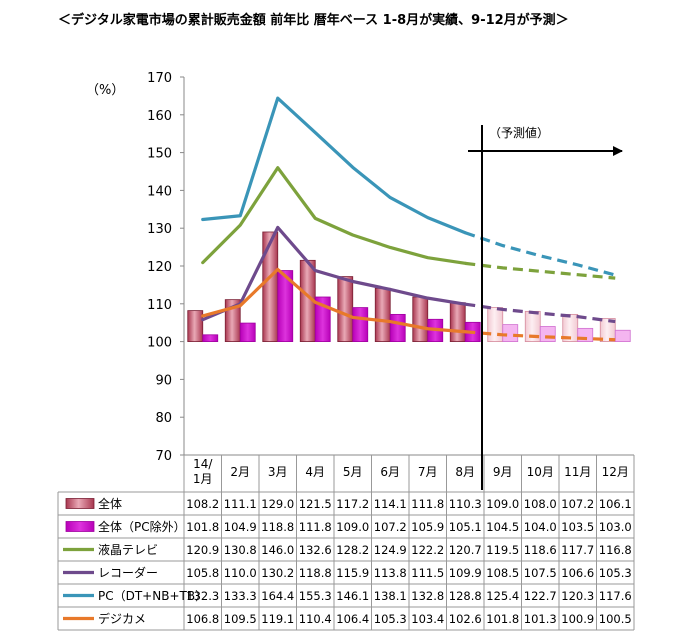  Describe the element at coordinates (277, 596) in the screenshot. I see `table-cell: 164.4` at that location.